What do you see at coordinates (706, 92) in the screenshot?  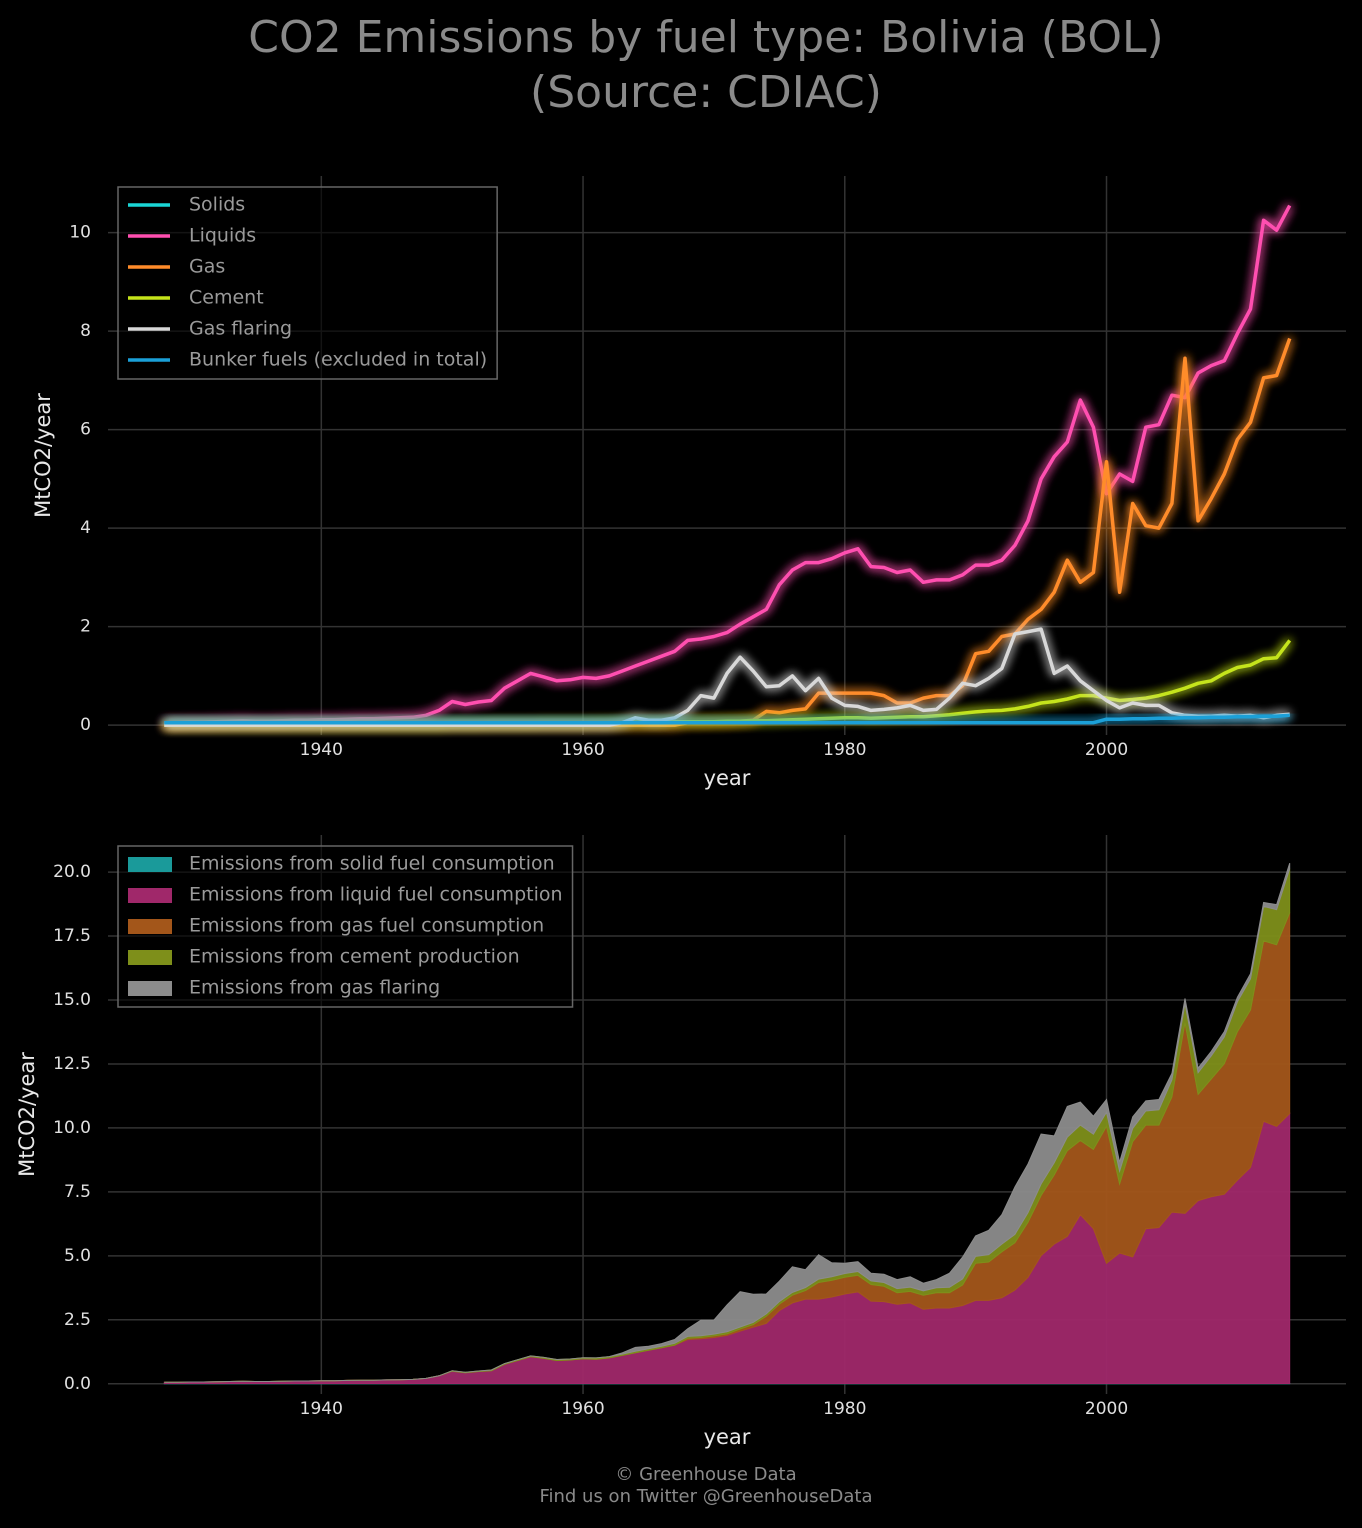 I see `title-line: (Source: CDIAC)` at bounding box center [706, 92].